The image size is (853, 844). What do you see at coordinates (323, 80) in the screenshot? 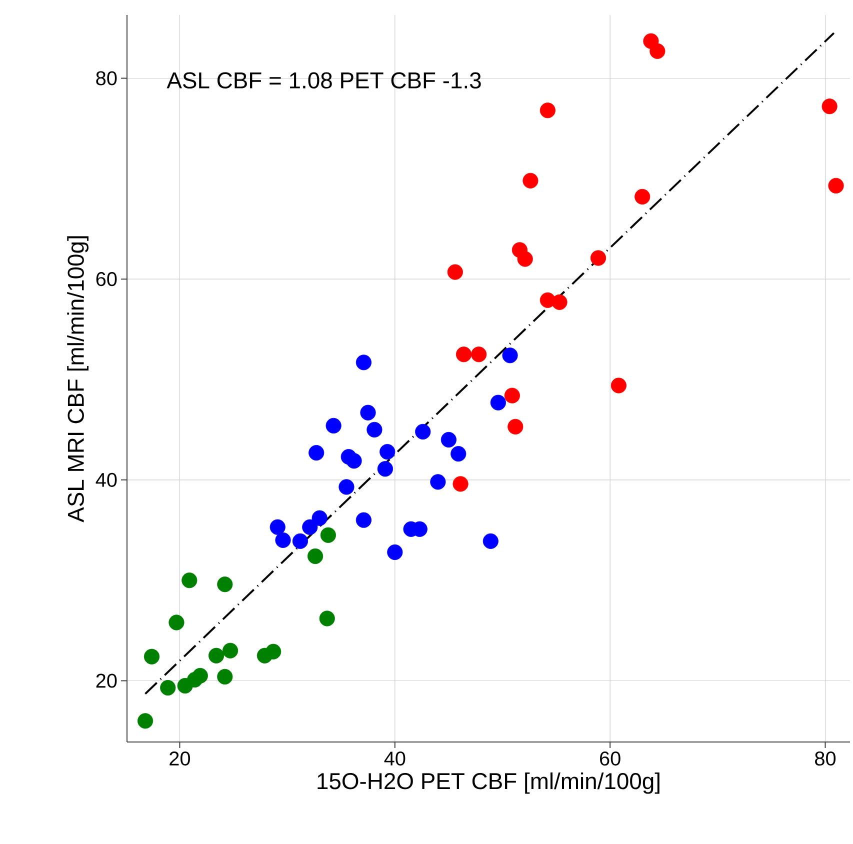
I see `annotation: ASL CBF = 1.08 PET CBF -1.3` at bounding box center [323, 80].